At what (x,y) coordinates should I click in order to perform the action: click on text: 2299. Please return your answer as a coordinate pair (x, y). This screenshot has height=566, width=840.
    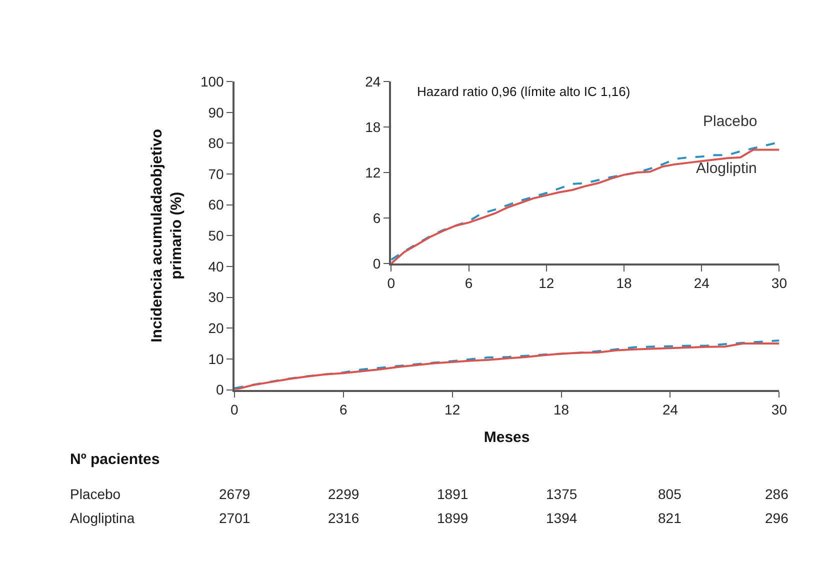
    Looking at the image, I should click on (344, 494).